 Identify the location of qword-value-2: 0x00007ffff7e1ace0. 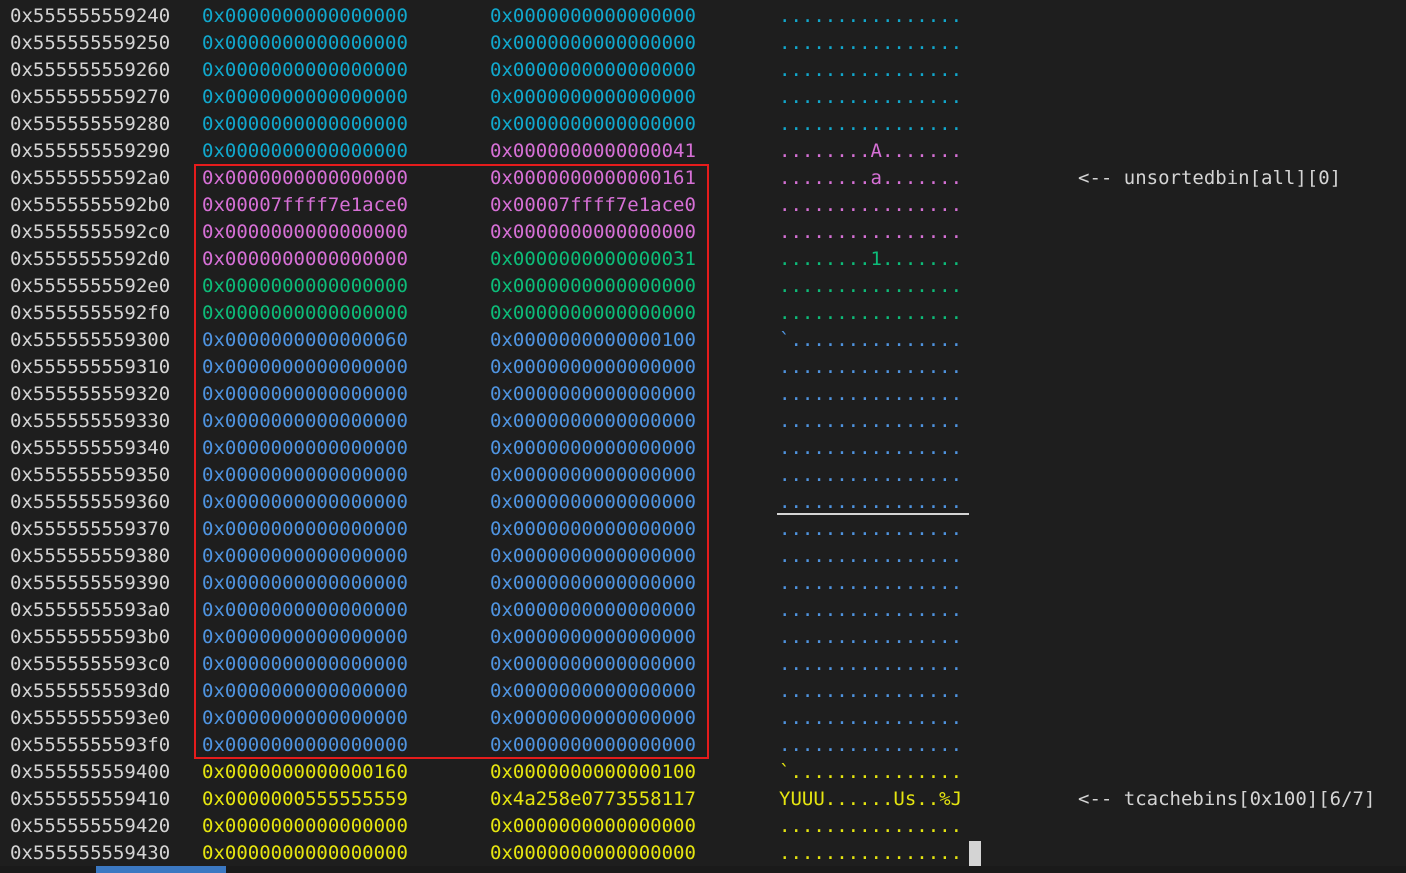
(593, 205).